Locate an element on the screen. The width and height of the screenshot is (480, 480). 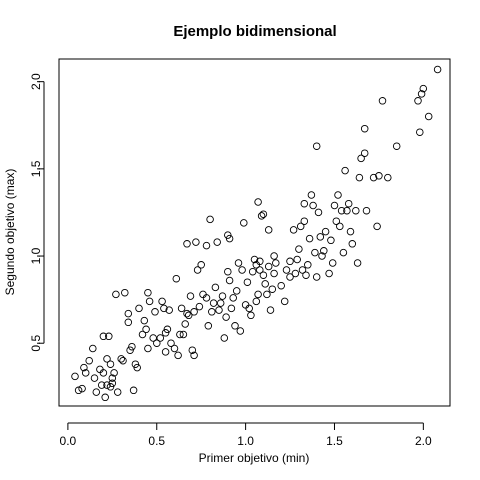
y-axis-label: Segundo objetivo (max) is located at coordinates (10, 232).